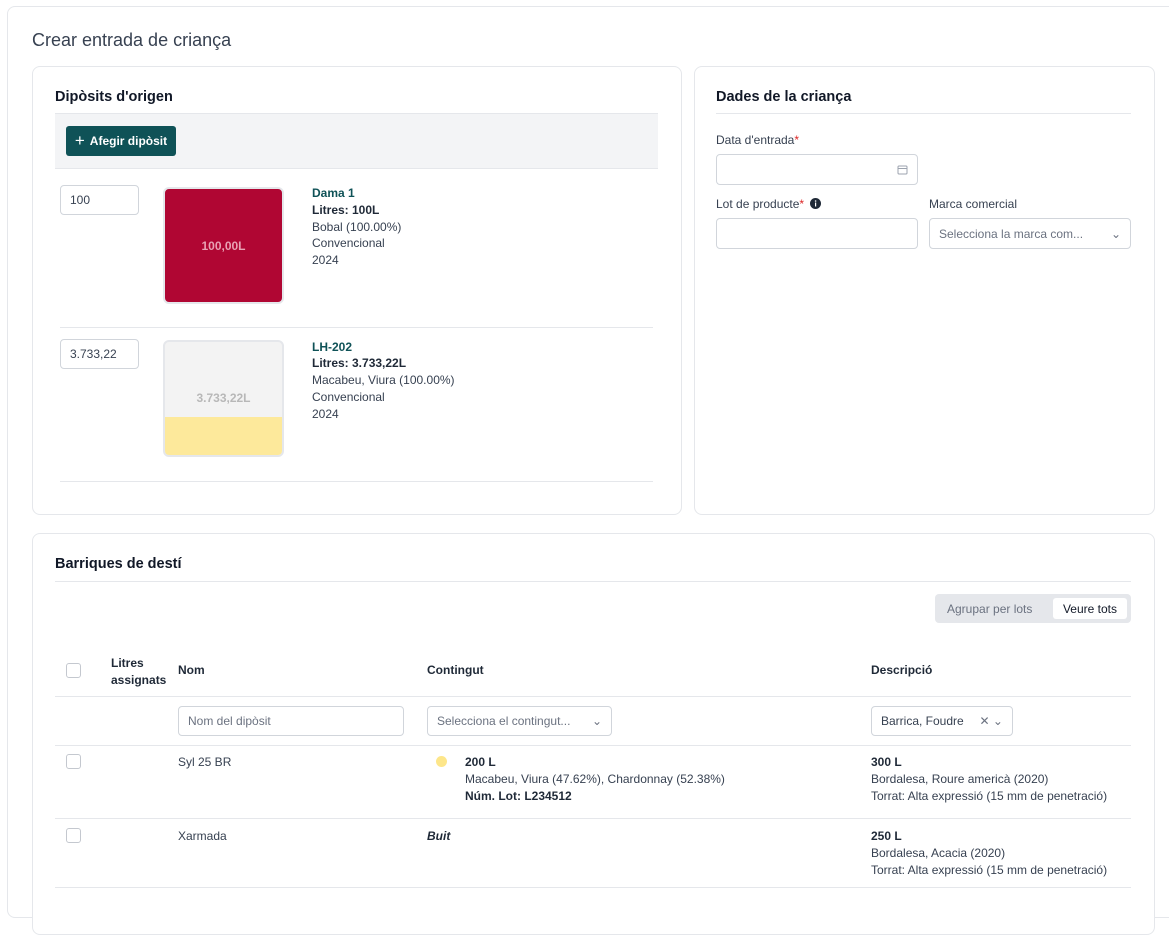  What do you see at coordinates (191, 670) in the screenshot?
I see `column-header: Nom` at bounding box center [191, 670].